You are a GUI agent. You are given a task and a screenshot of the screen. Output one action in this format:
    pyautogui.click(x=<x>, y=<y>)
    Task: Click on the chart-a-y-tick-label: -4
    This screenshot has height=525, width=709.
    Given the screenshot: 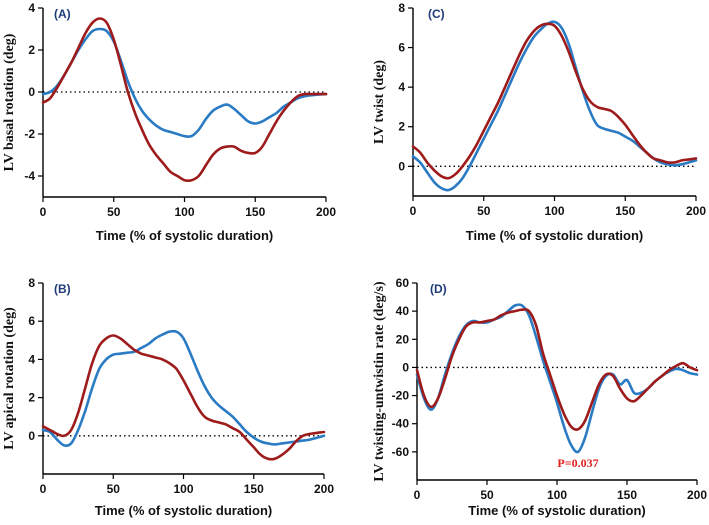 What is the action you would take?
    pyautogui.click(x=29, y=176)
    